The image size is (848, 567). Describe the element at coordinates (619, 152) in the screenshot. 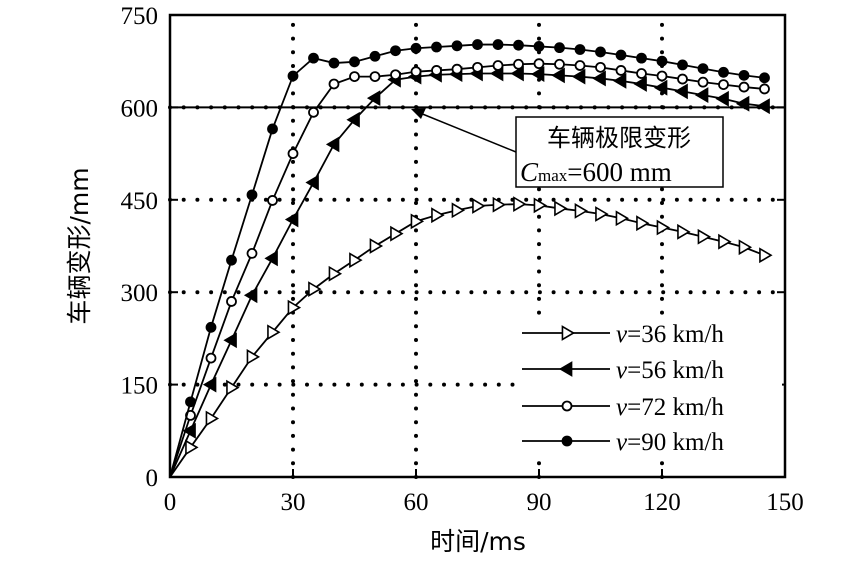

I see `annotation-box` at that location.